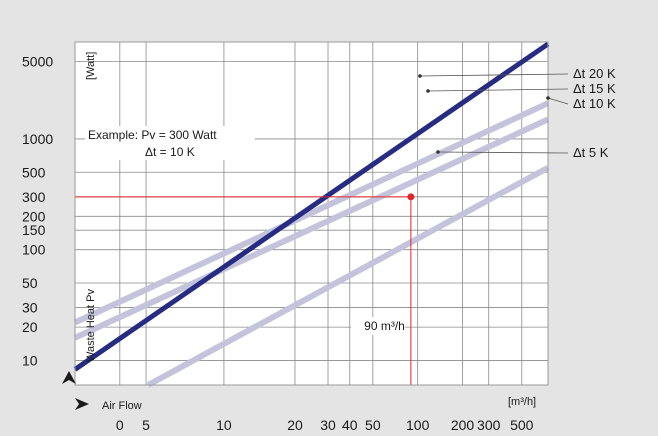  What do you see at coordinates (350, 425) in the screenshot?
I see `x-tick-label: 40` at bounding box center [350, 425].